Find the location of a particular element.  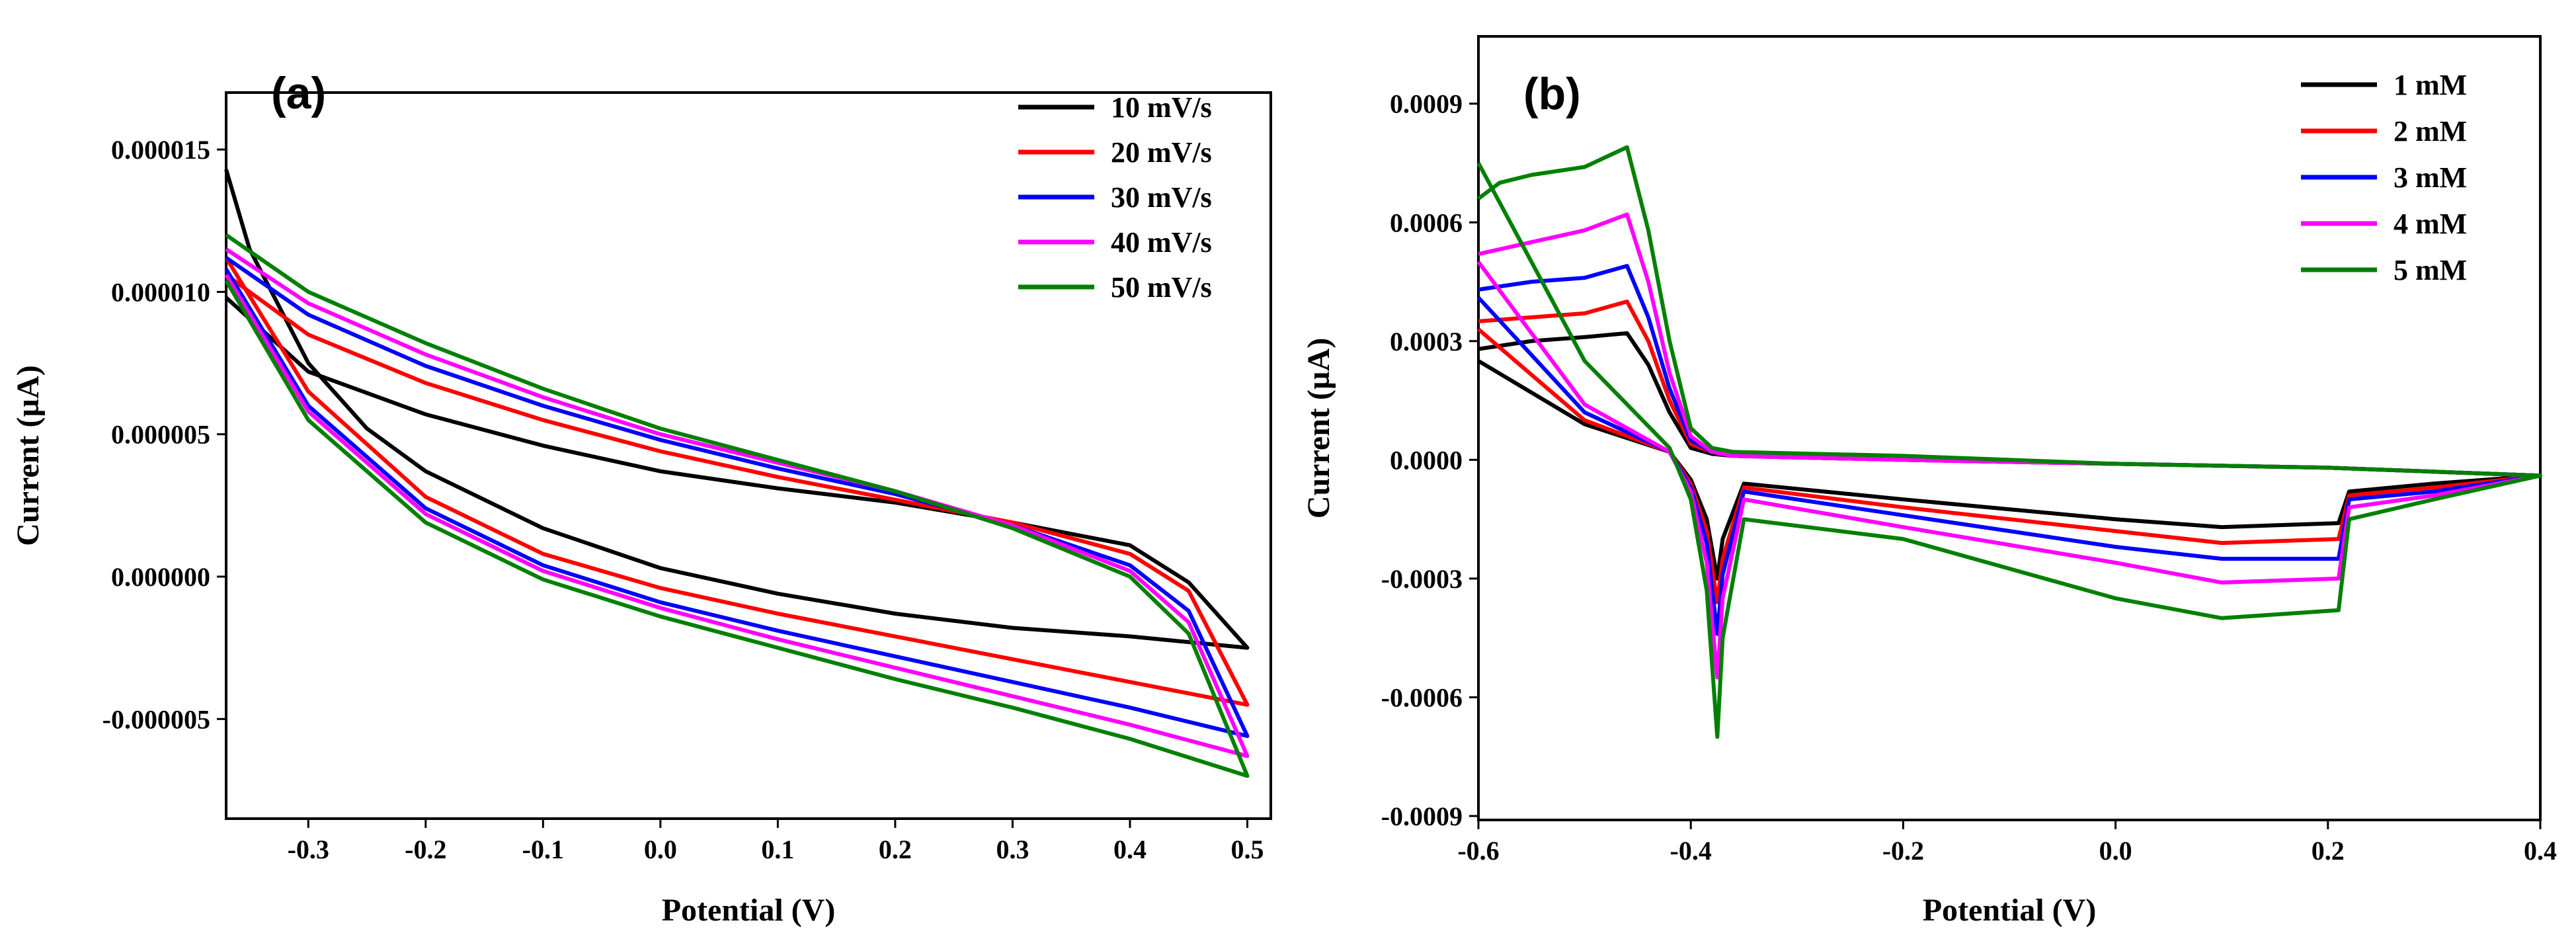

x-tick-label: -0.1 is located at coordinates (543, 849).